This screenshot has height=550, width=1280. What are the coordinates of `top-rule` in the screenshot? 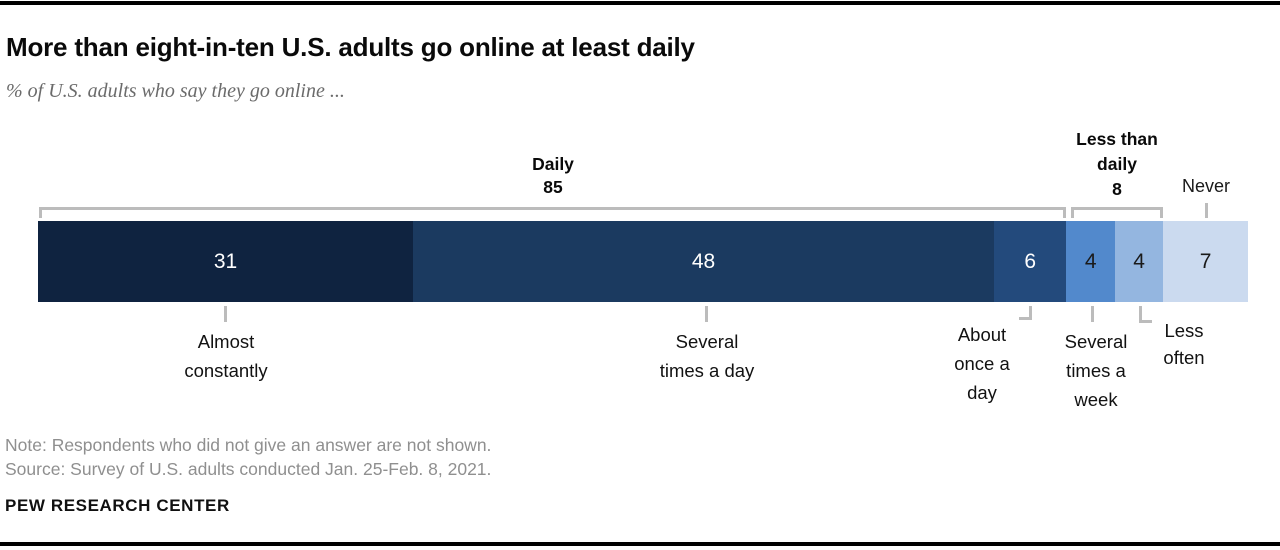 It's located at (640, 3).